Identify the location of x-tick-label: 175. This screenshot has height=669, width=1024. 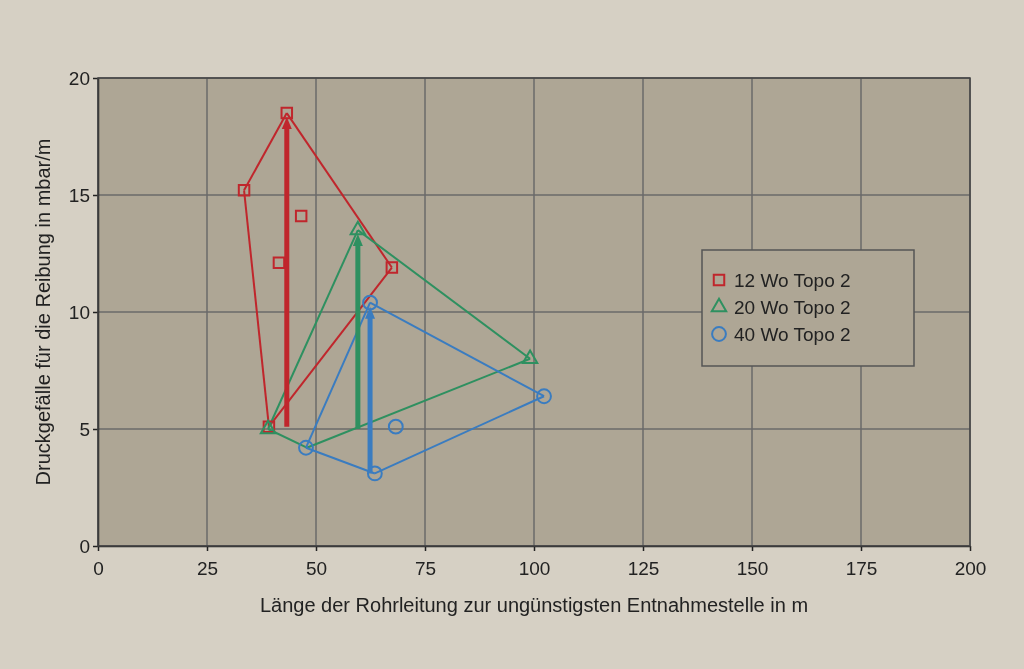
(861, 568).